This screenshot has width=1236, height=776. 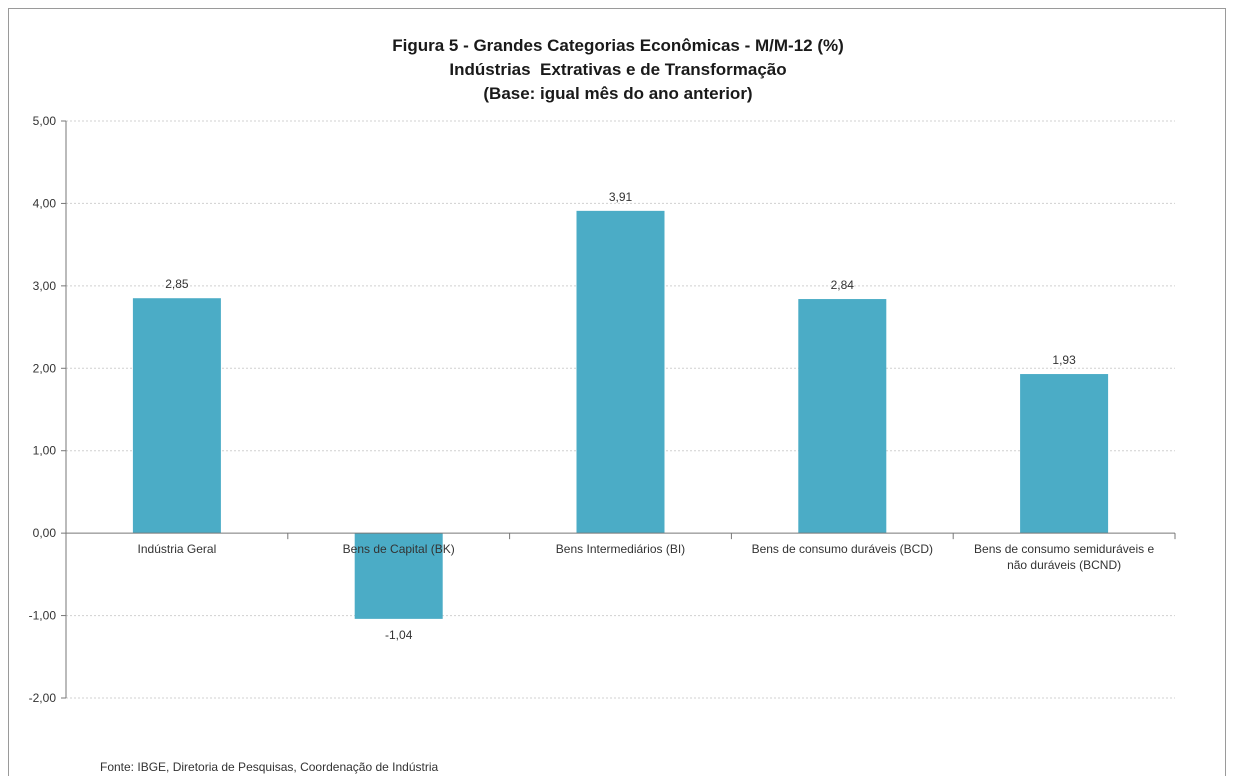 What do you see at coordinates (45, 368) in the screenshot?
I see `y-tick-label: 2,00` at bounding box center [45, 368].